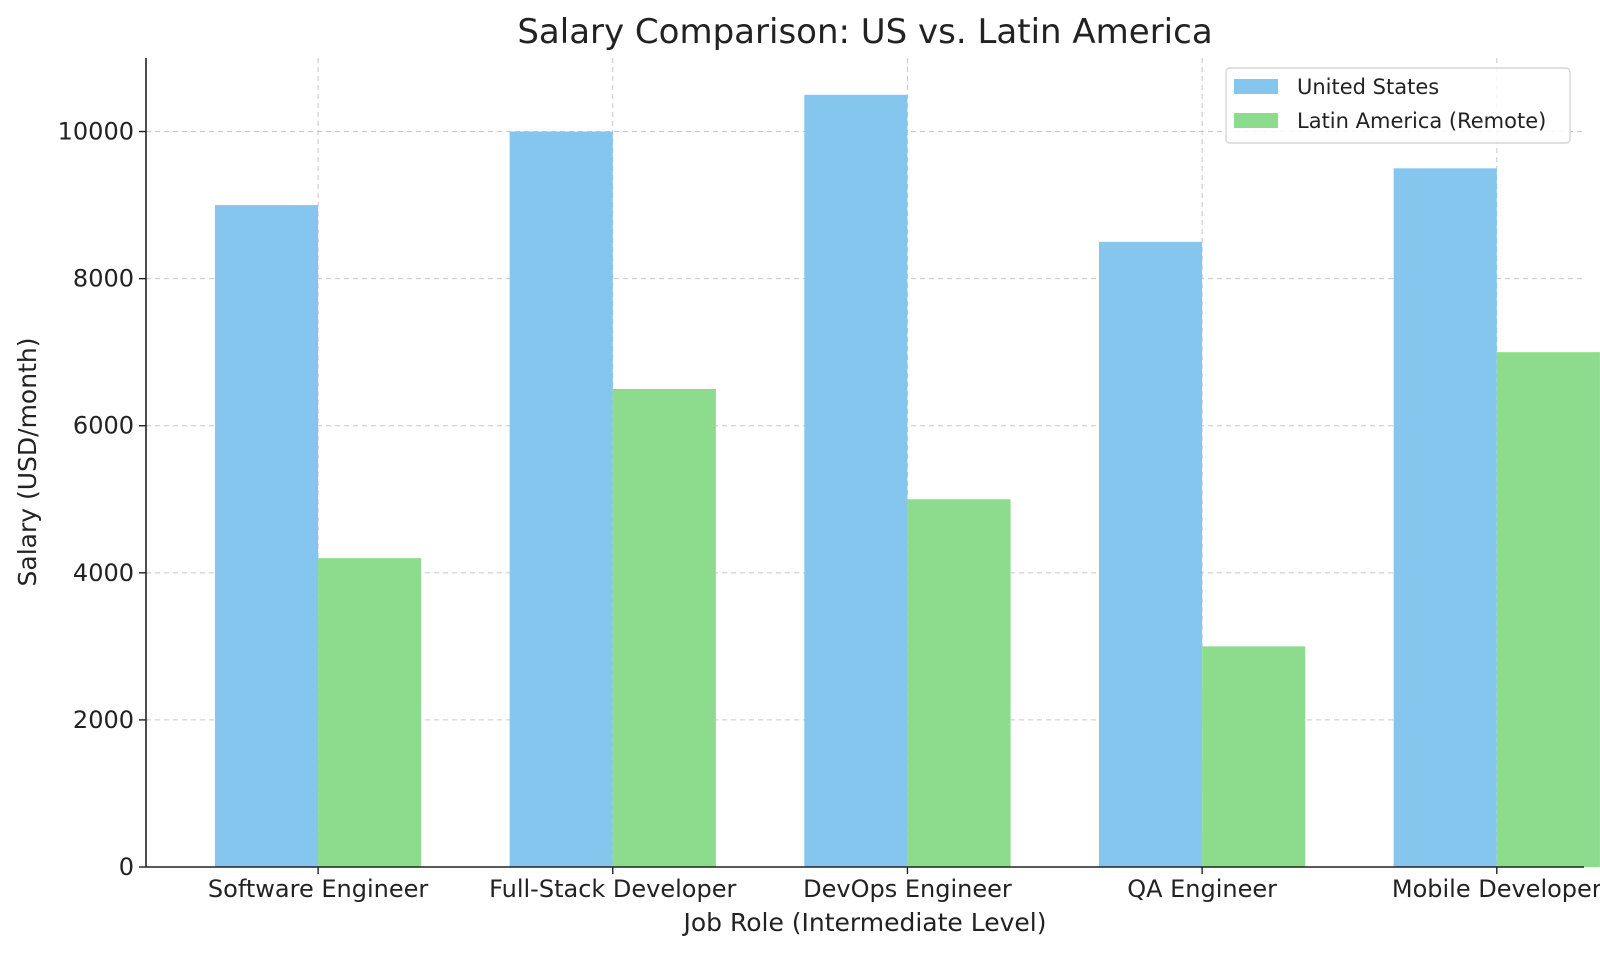  Describe the element at coordinates (1368, 87) in the screenshot. I see `legend-label-united-states: United States` at that location.